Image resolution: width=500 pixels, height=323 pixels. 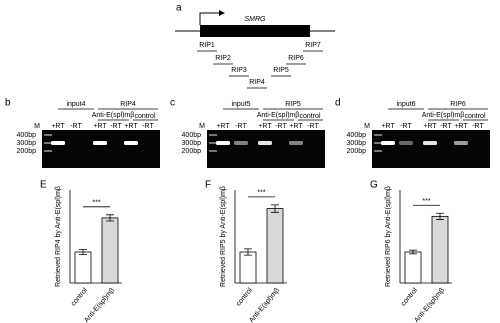 What do you see at coordinates (458, 104) in the screenshot?
I see `rip-header: RIP6` at bounding box center [458, 104].